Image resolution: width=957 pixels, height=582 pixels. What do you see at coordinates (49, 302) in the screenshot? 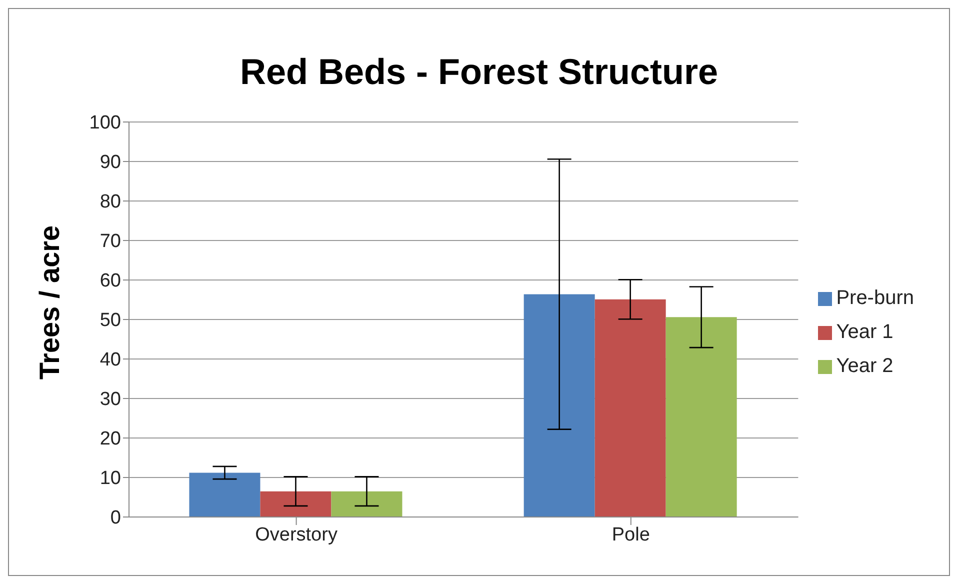
I see `y-axis-title: Trees / acre` at bounding box center [49, 302].